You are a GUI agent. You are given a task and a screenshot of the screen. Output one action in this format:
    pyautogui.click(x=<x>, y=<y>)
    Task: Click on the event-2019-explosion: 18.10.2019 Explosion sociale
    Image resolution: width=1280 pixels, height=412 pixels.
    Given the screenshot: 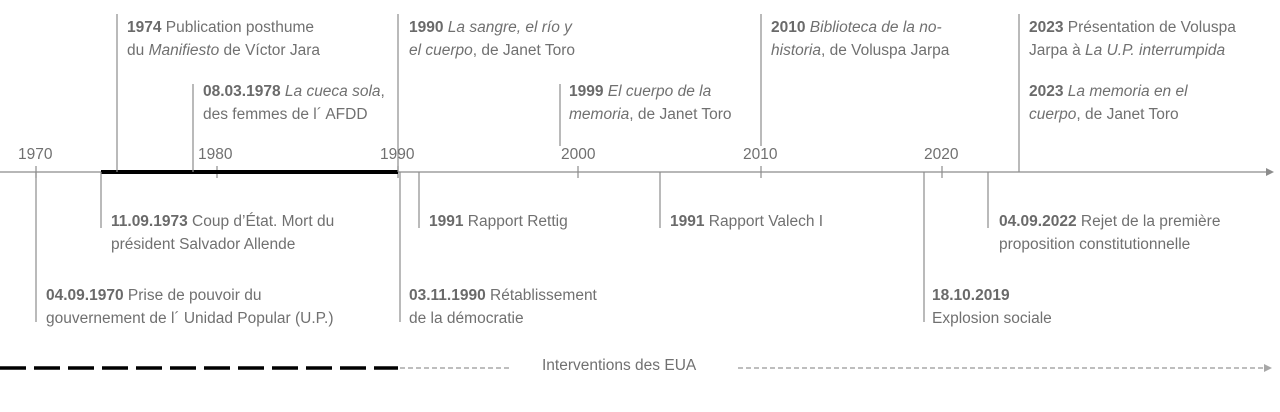 What is the action you would take?
    pyautogui.click(x=992, y=307)
    